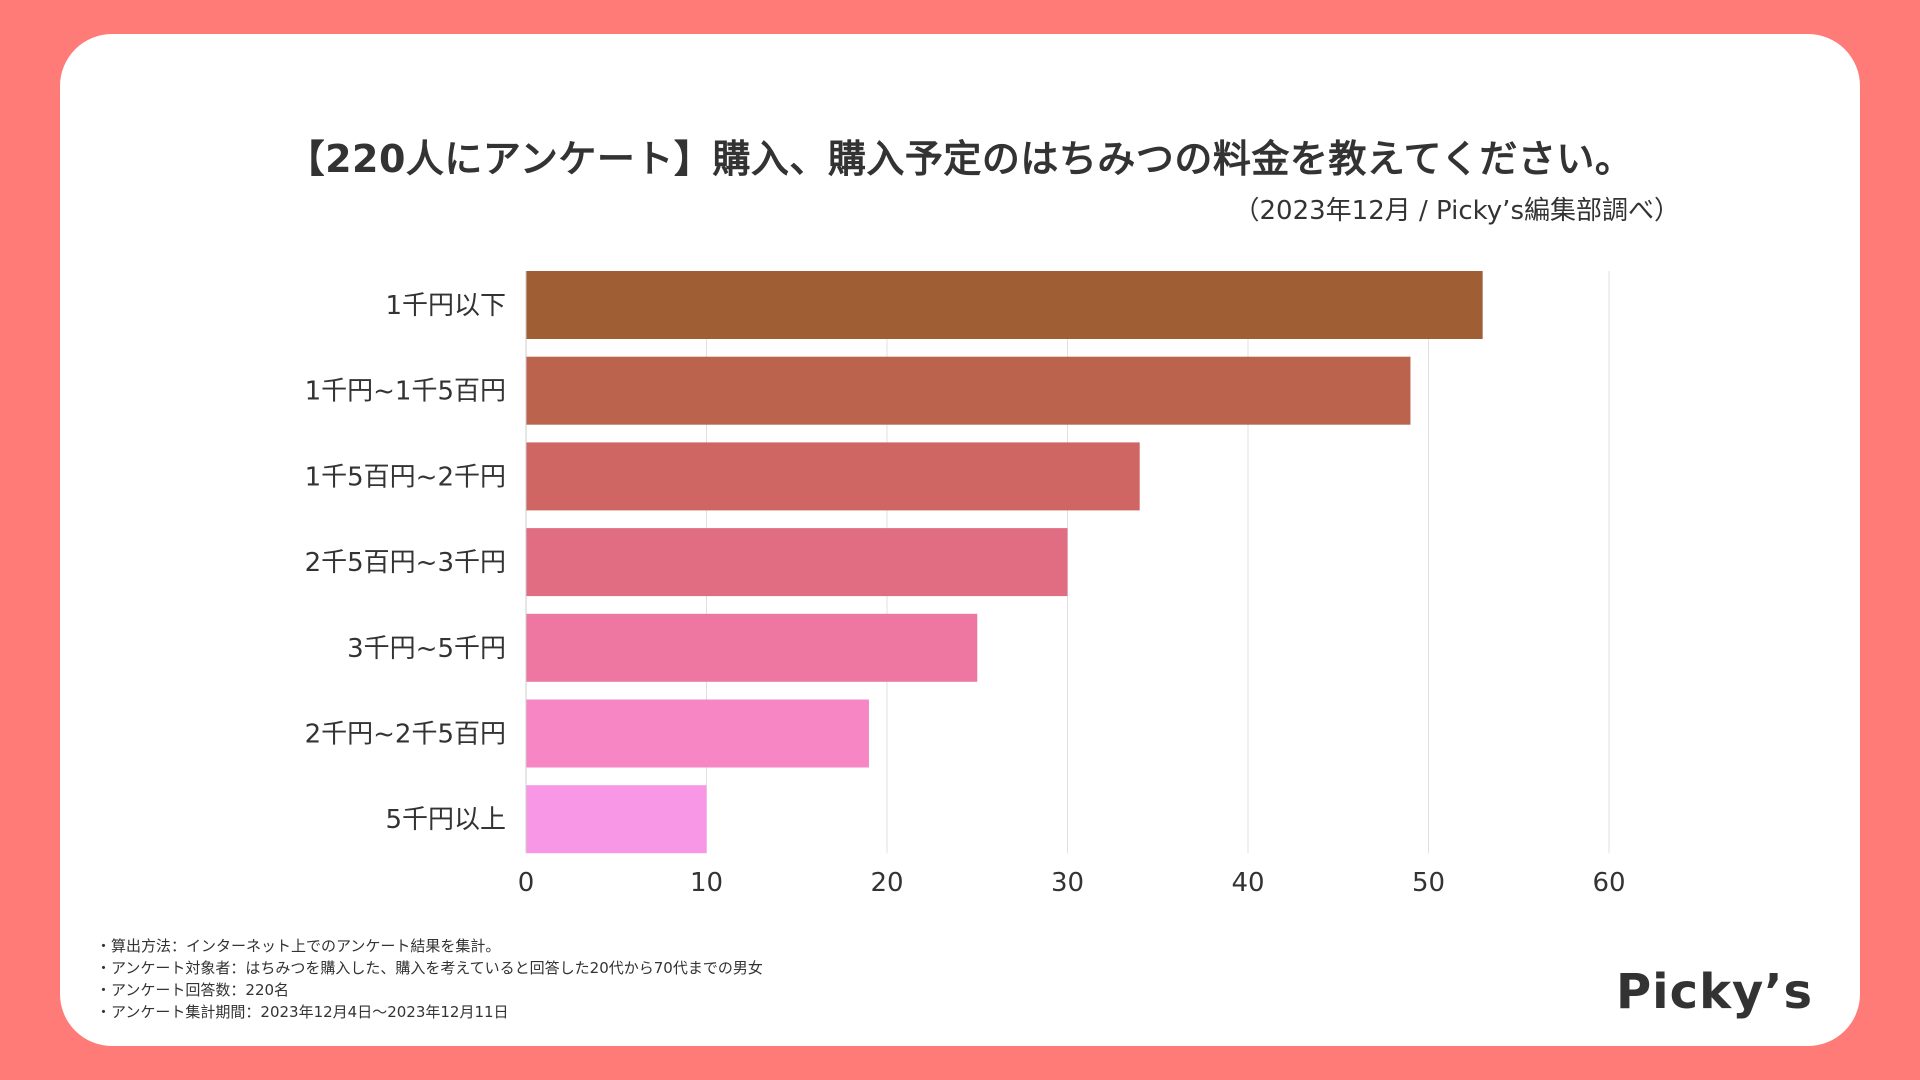 The width and height of the screenshot is (1920, 1080). What do you see at coordinates (405, 392) in the screenshot?
I see `category-label: 1千円~1千5百円` at bounding box center [405, 392].